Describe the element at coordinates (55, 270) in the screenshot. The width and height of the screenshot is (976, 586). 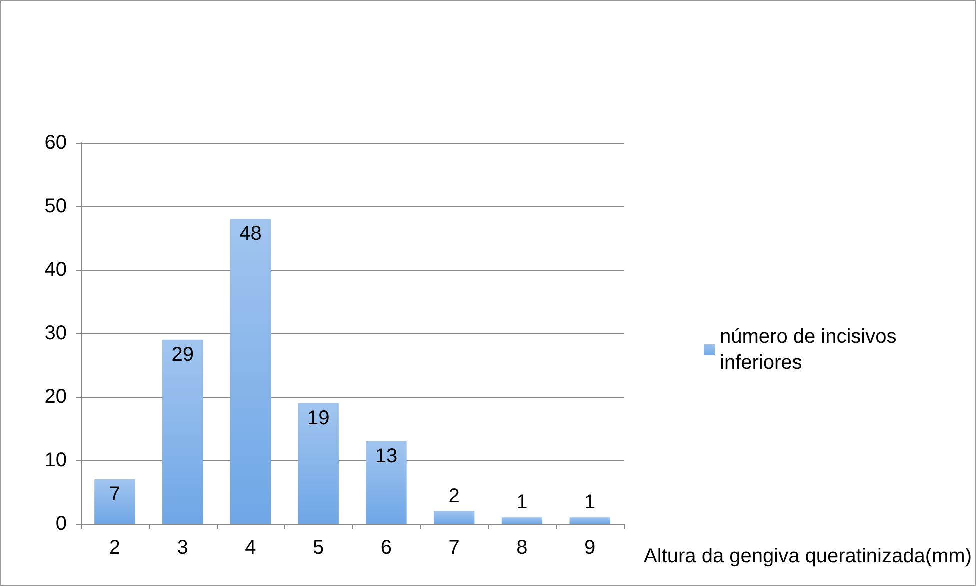
I see `y-tick-label: 40` at that location.